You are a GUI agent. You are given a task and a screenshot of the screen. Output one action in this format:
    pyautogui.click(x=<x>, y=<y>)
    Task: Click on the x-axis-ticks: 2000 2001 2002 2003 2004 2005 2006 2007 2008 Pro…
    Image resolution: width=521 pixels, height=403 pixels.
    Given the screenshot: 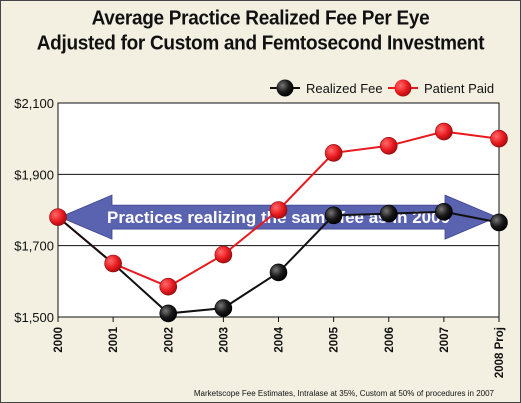 What is the action you would take?
    pyautogui.click(x=279, y=352)
    